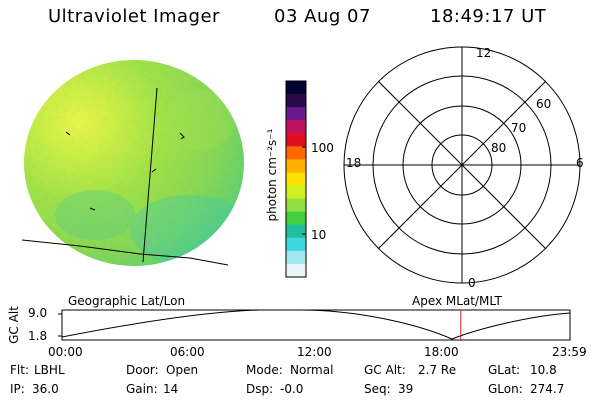  What do you see at coordinates (544, 104) in the screenshot?
I see `mlat-label-60: 60` at bounding box center [544, 104].